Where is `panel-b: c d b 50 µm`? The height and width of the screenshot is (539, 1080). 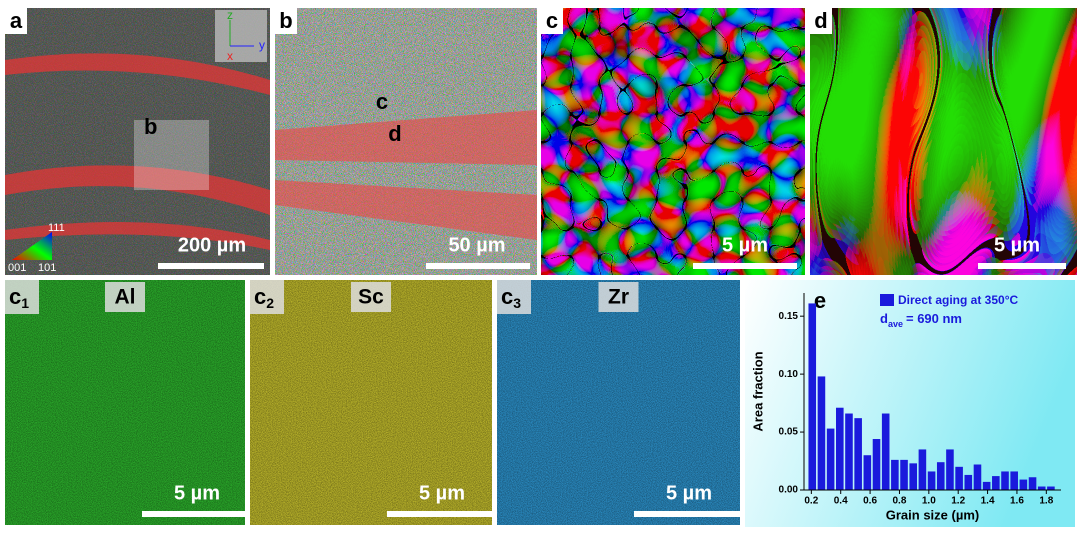 panel-b: c d b 50 µm is located at coordinates (406, 141).